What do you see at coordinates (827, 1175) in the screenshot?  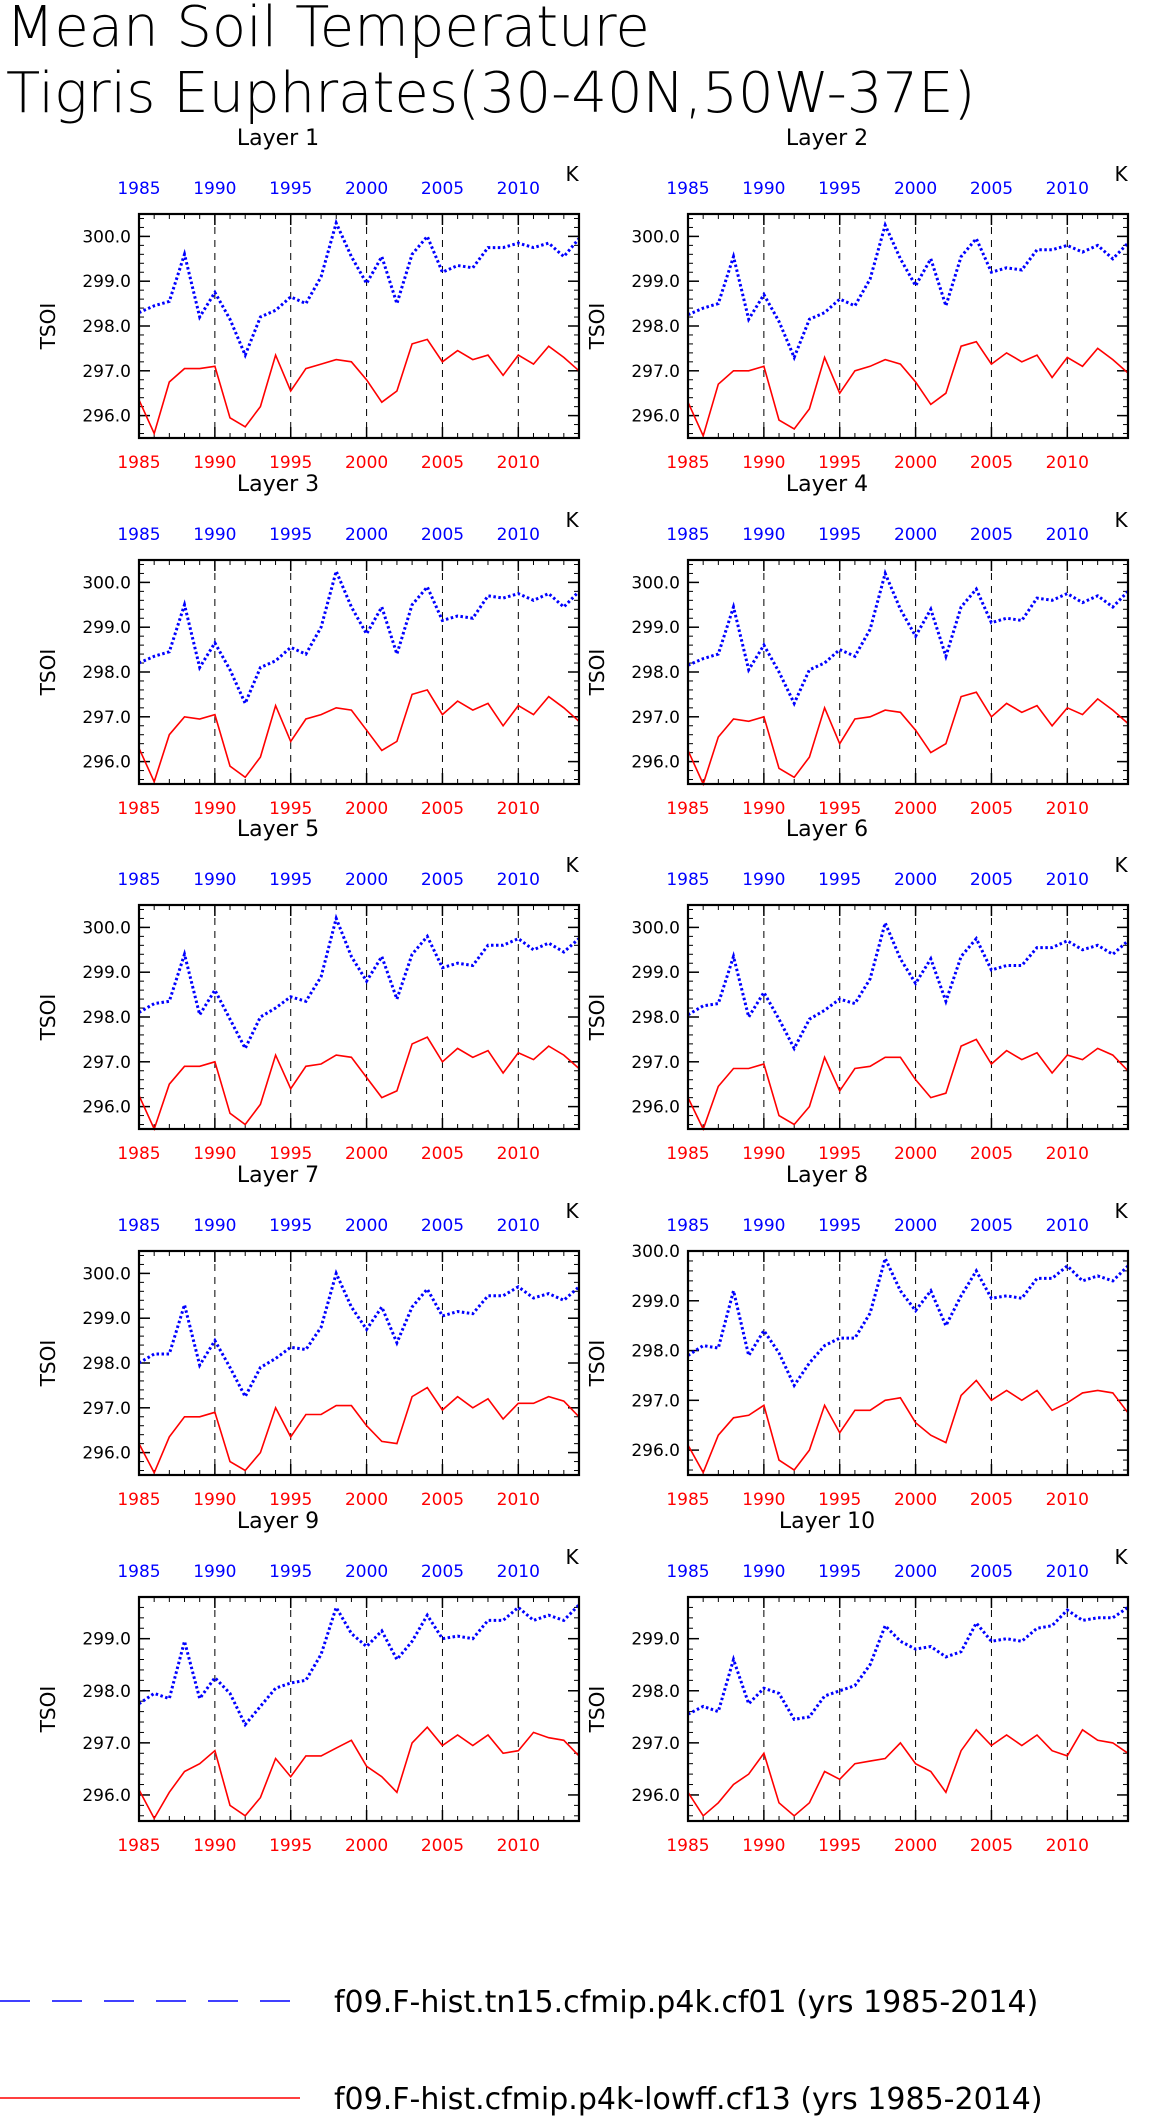 I see `panel-title: Layer 8` at bounding box center [827, 1175].